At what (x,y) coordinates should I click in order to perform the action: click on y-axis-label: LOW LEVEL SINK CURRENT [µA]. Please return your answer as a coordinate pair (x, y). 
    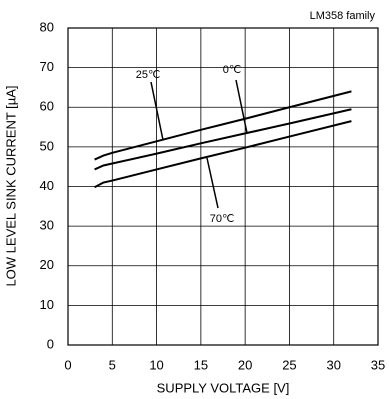
    Looking at the image, I should click on (10, 185).